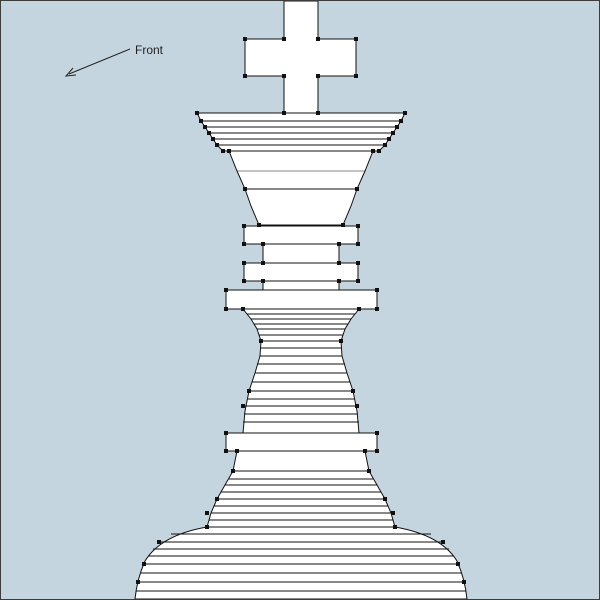  I want to click on cross-part, so click(300, 57).